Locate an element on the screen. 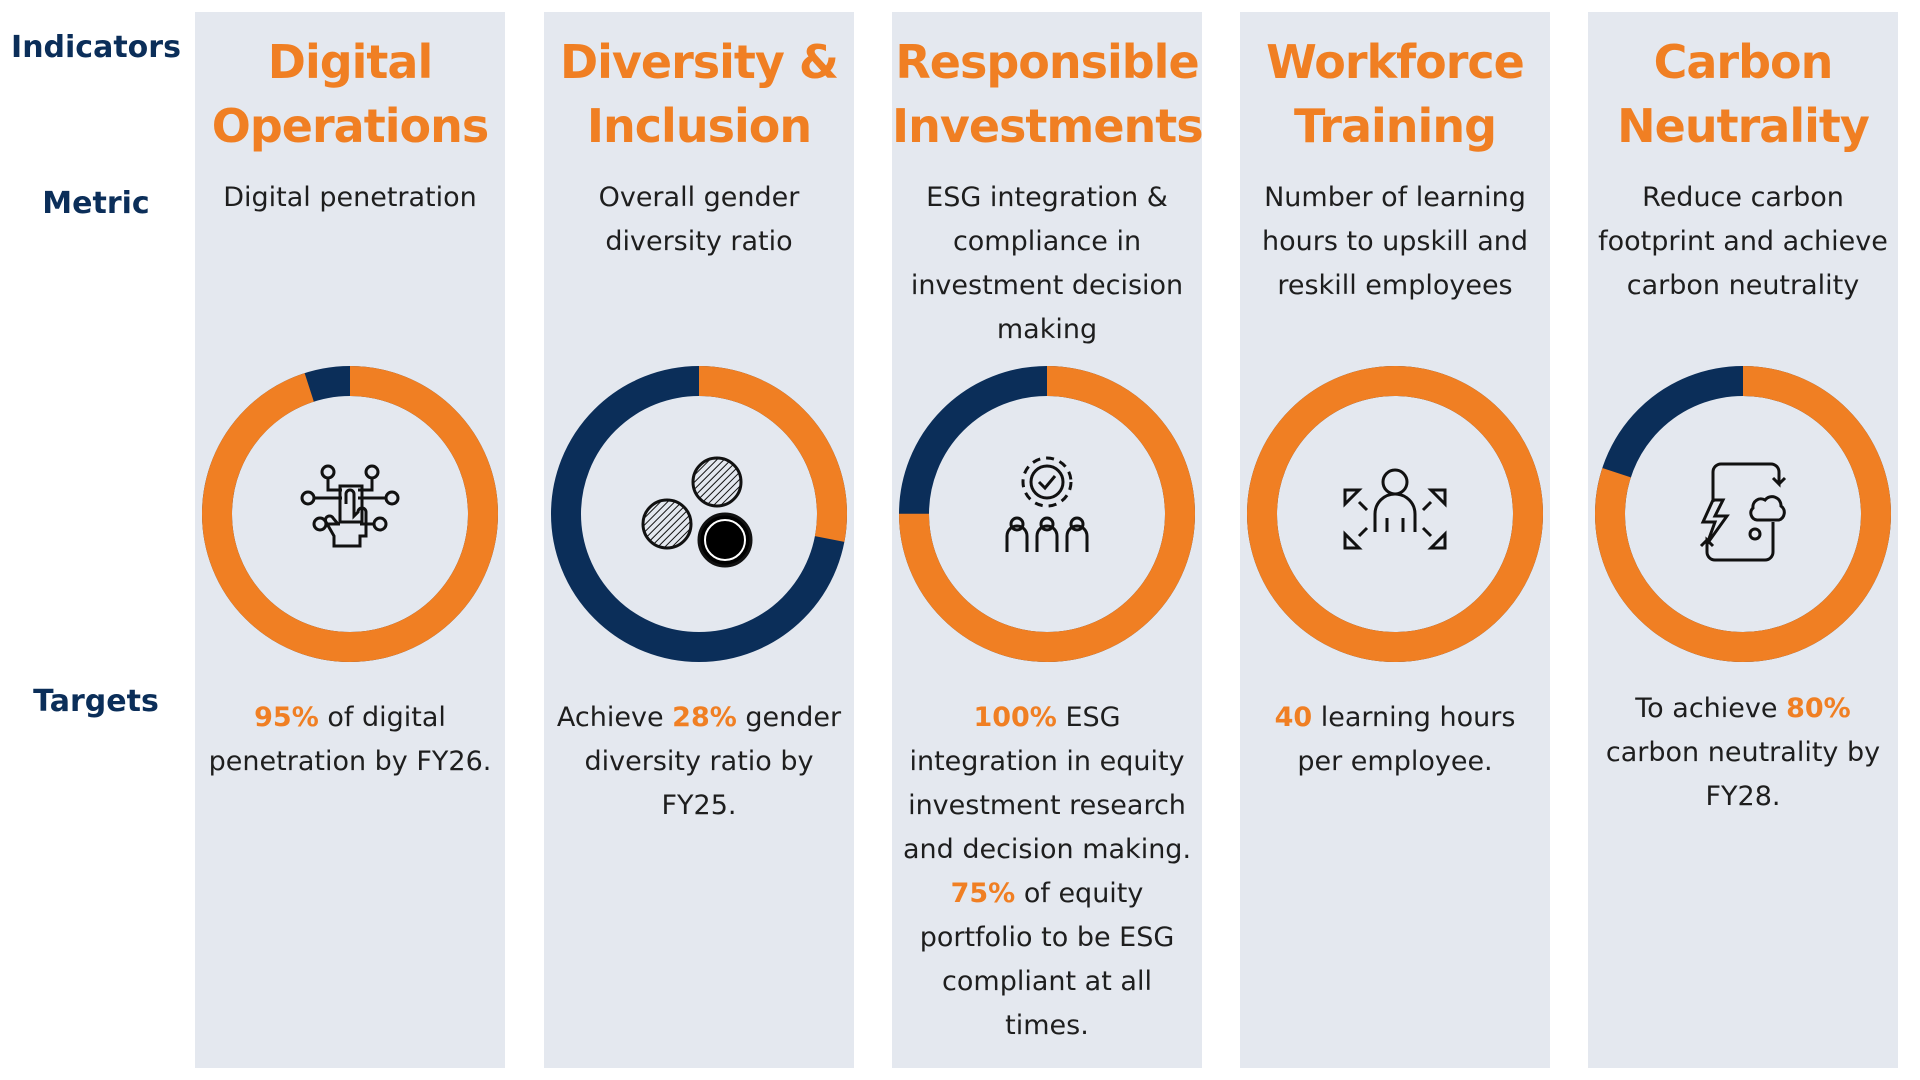 This screenshot has height=1080, width=1920. indicator-title: Digital Operations is located at coordinates (350, 94).